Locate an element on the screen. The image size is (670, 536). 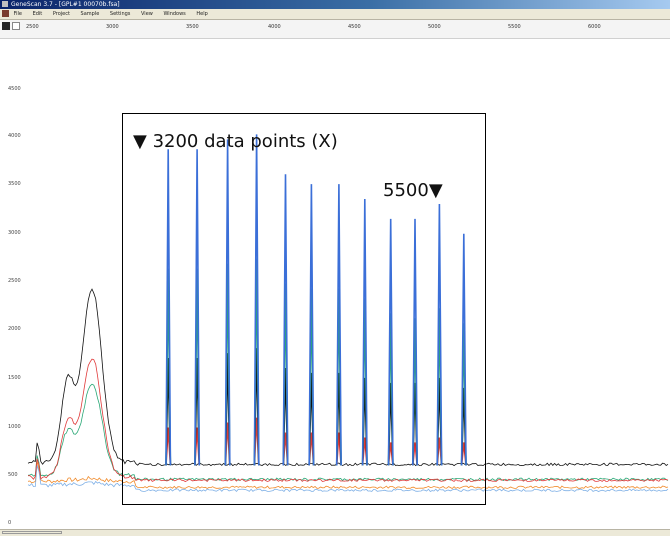
select-tool-icon is located at coordinates (6, 26).